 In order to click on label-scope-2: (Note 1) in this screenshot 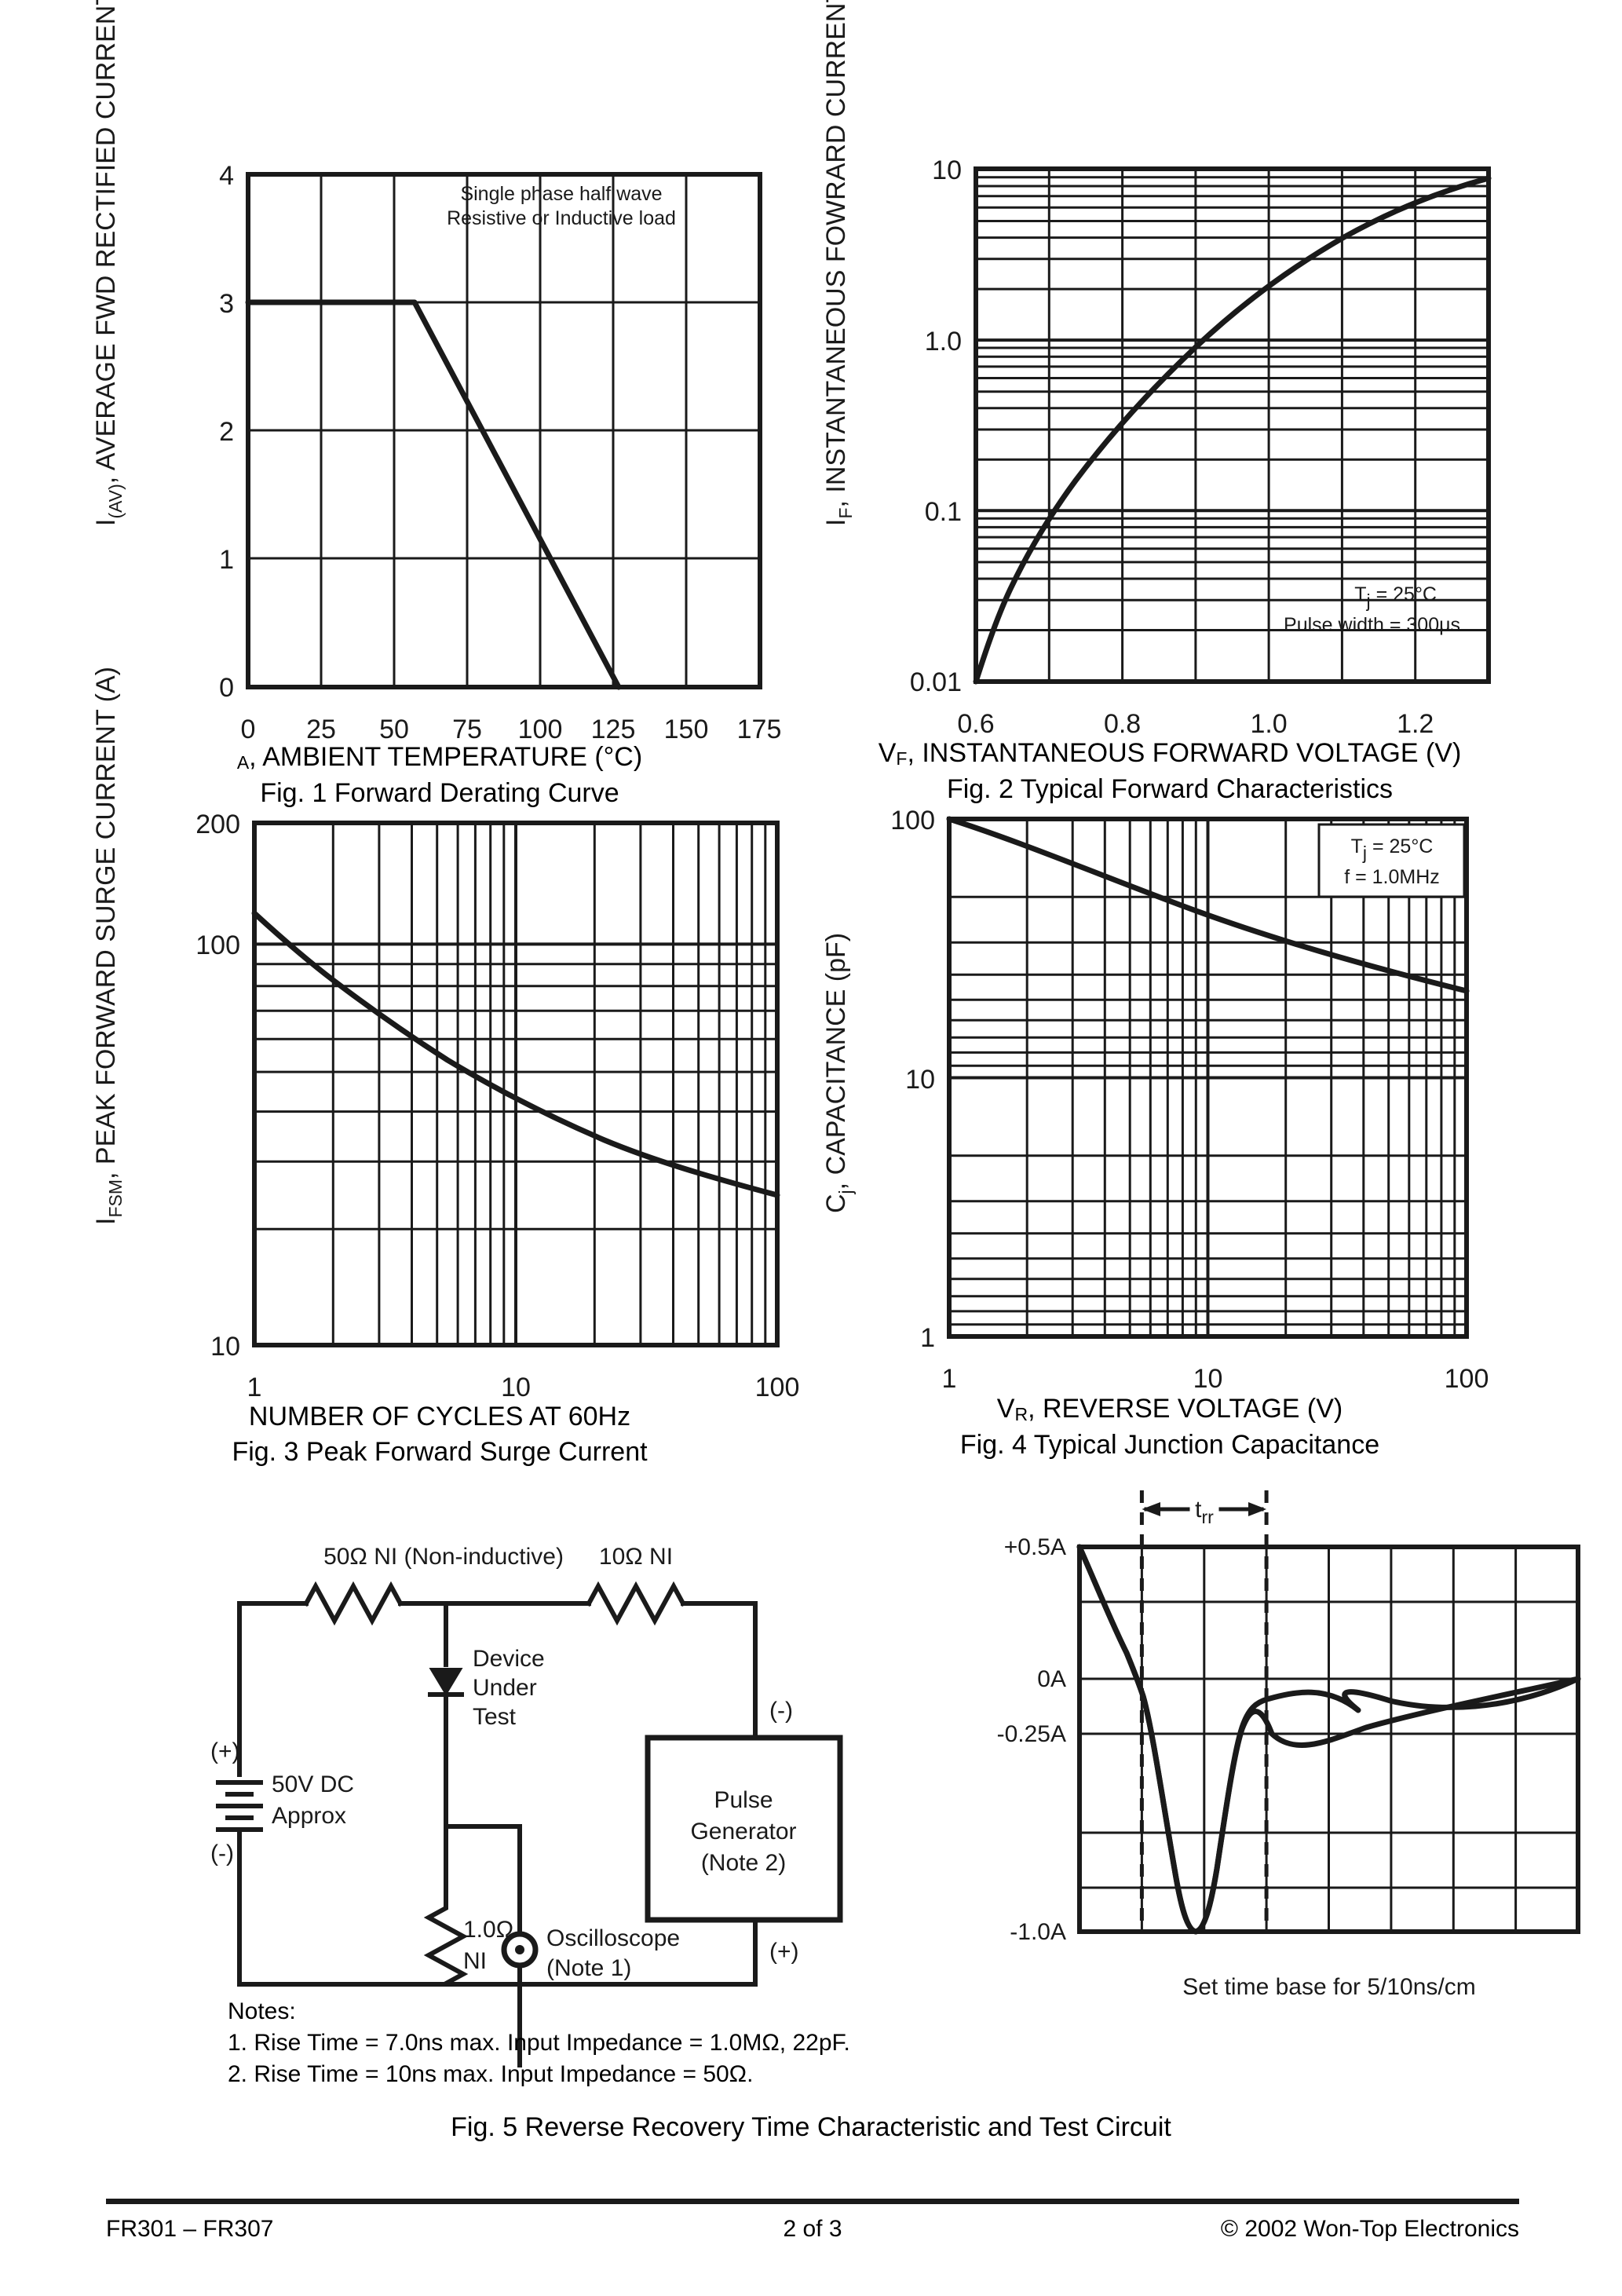, I will do `click(588, 1968)`.